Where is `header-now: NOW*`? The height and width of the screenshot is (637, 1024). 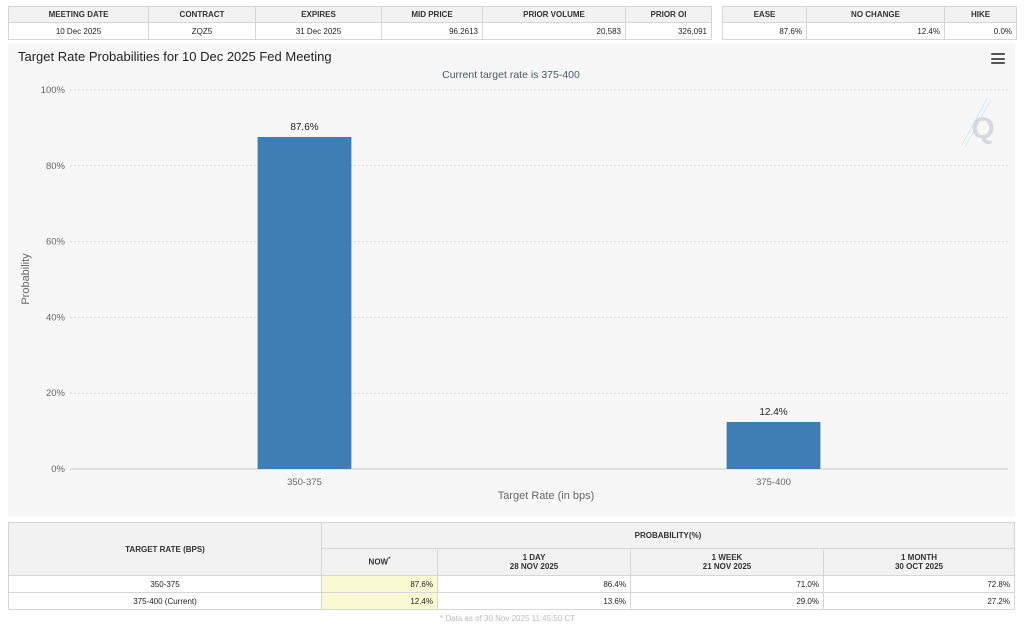
header-now: NOW* is located at coordinates (379, 562).